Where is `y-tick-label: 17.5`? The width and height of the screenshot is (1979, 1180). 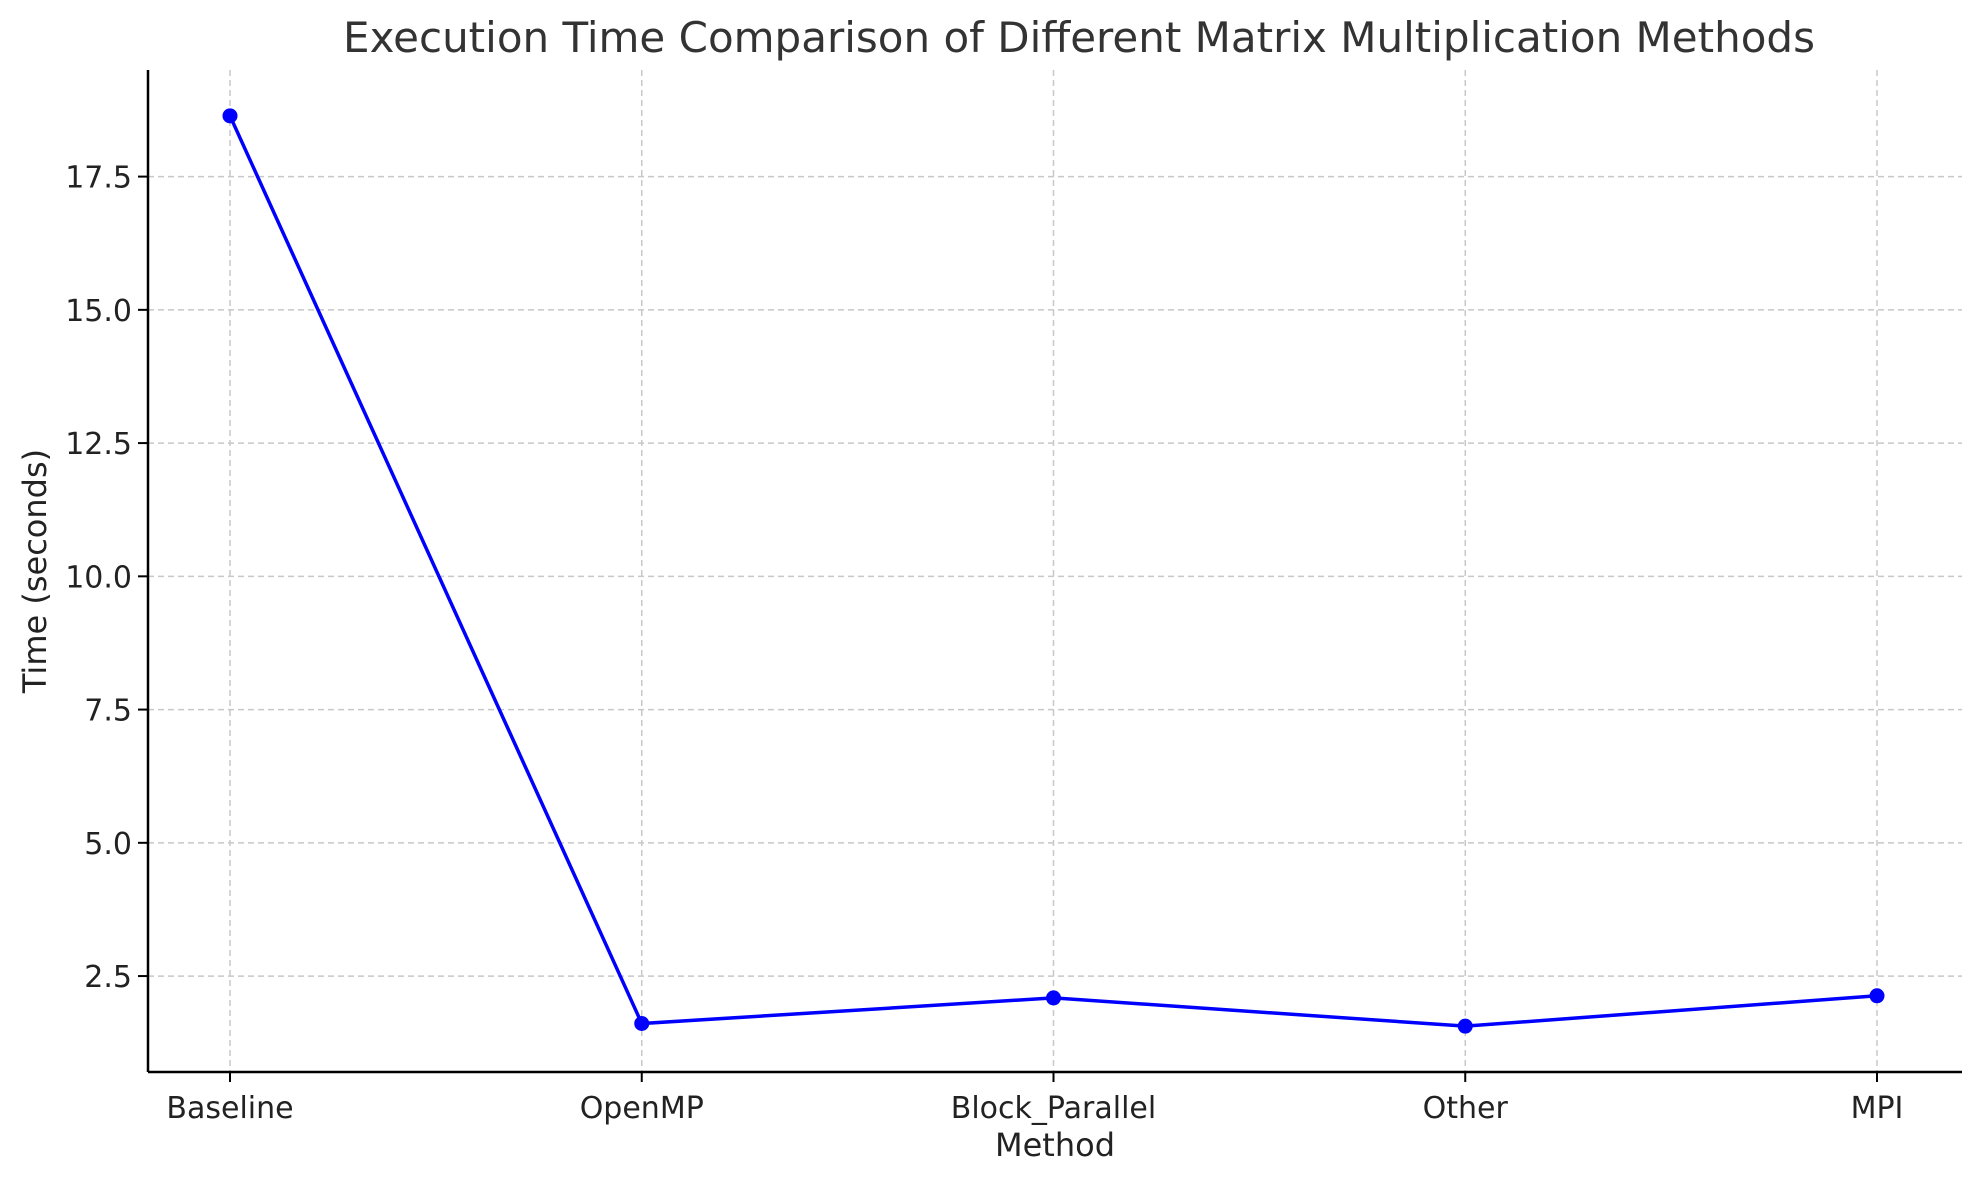 y-tick-label: 17.5 is located at coordinates (98, 178).